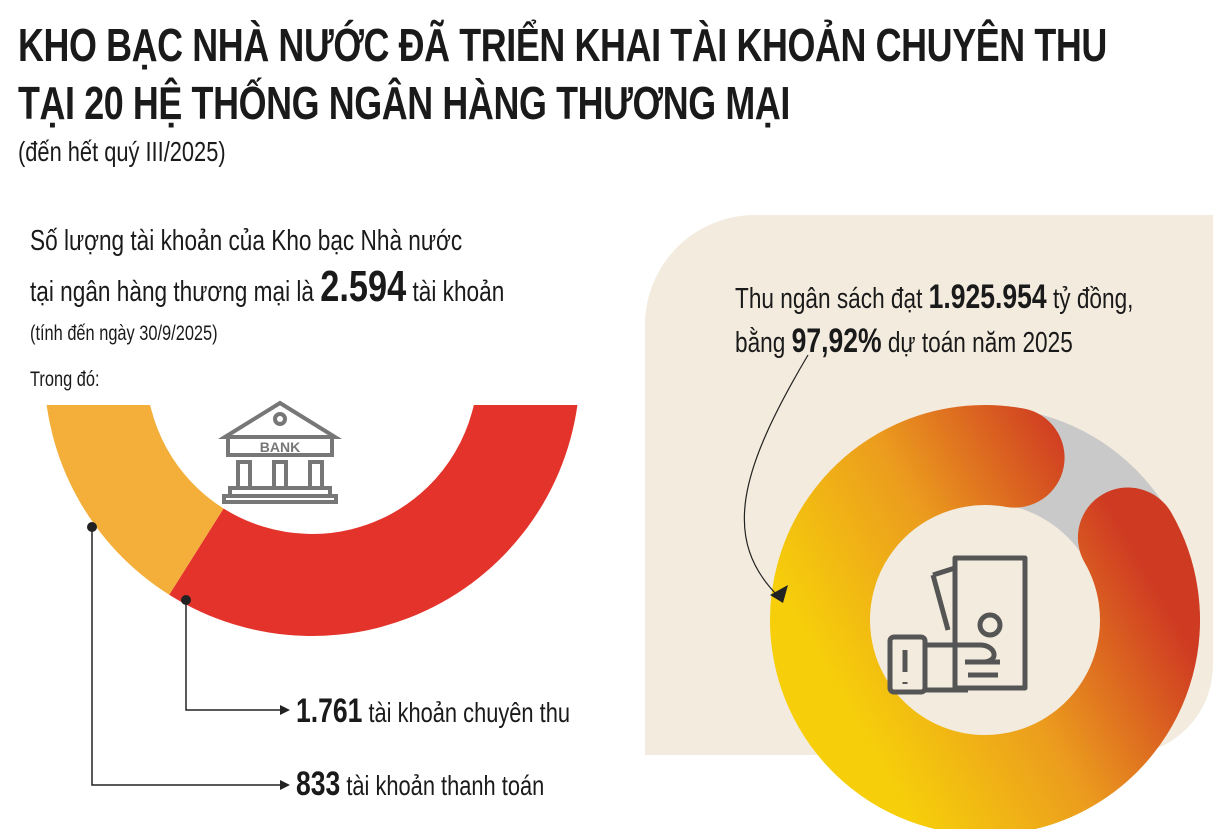 The height and width of the screenshot is (829, 1227). Describe the element at coordinates (469, 712) in the screenshot. I see `label: tài khoản chuyên thu` at that location.